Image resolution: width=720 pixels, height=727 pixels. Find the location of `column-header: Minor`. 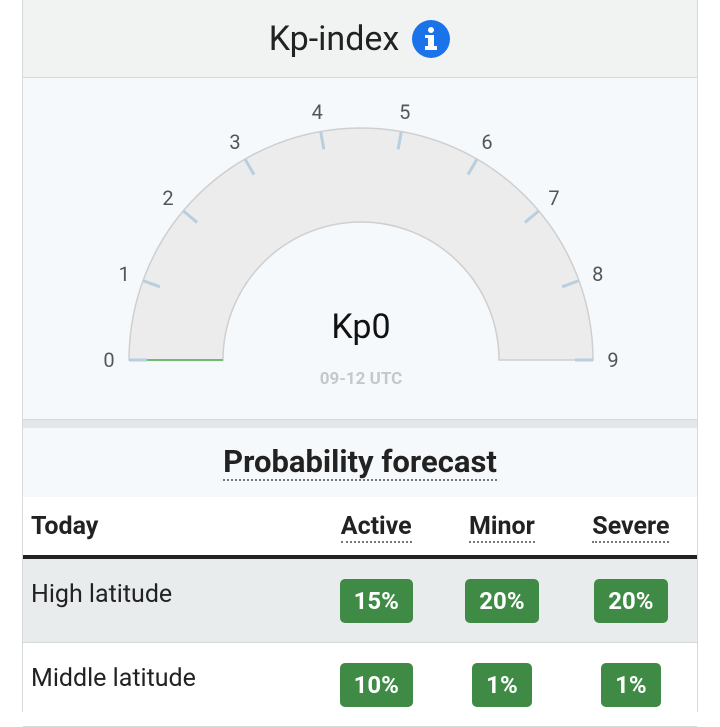

column-header: Minor is located at coordinates (502, 528).